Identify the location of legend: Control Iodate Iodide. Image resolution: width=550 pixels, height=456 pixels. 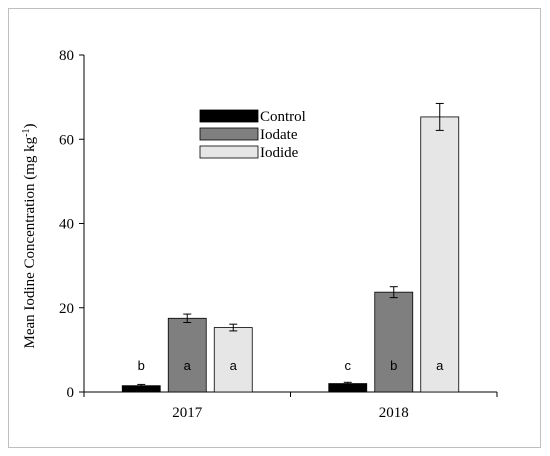
(252, 135).